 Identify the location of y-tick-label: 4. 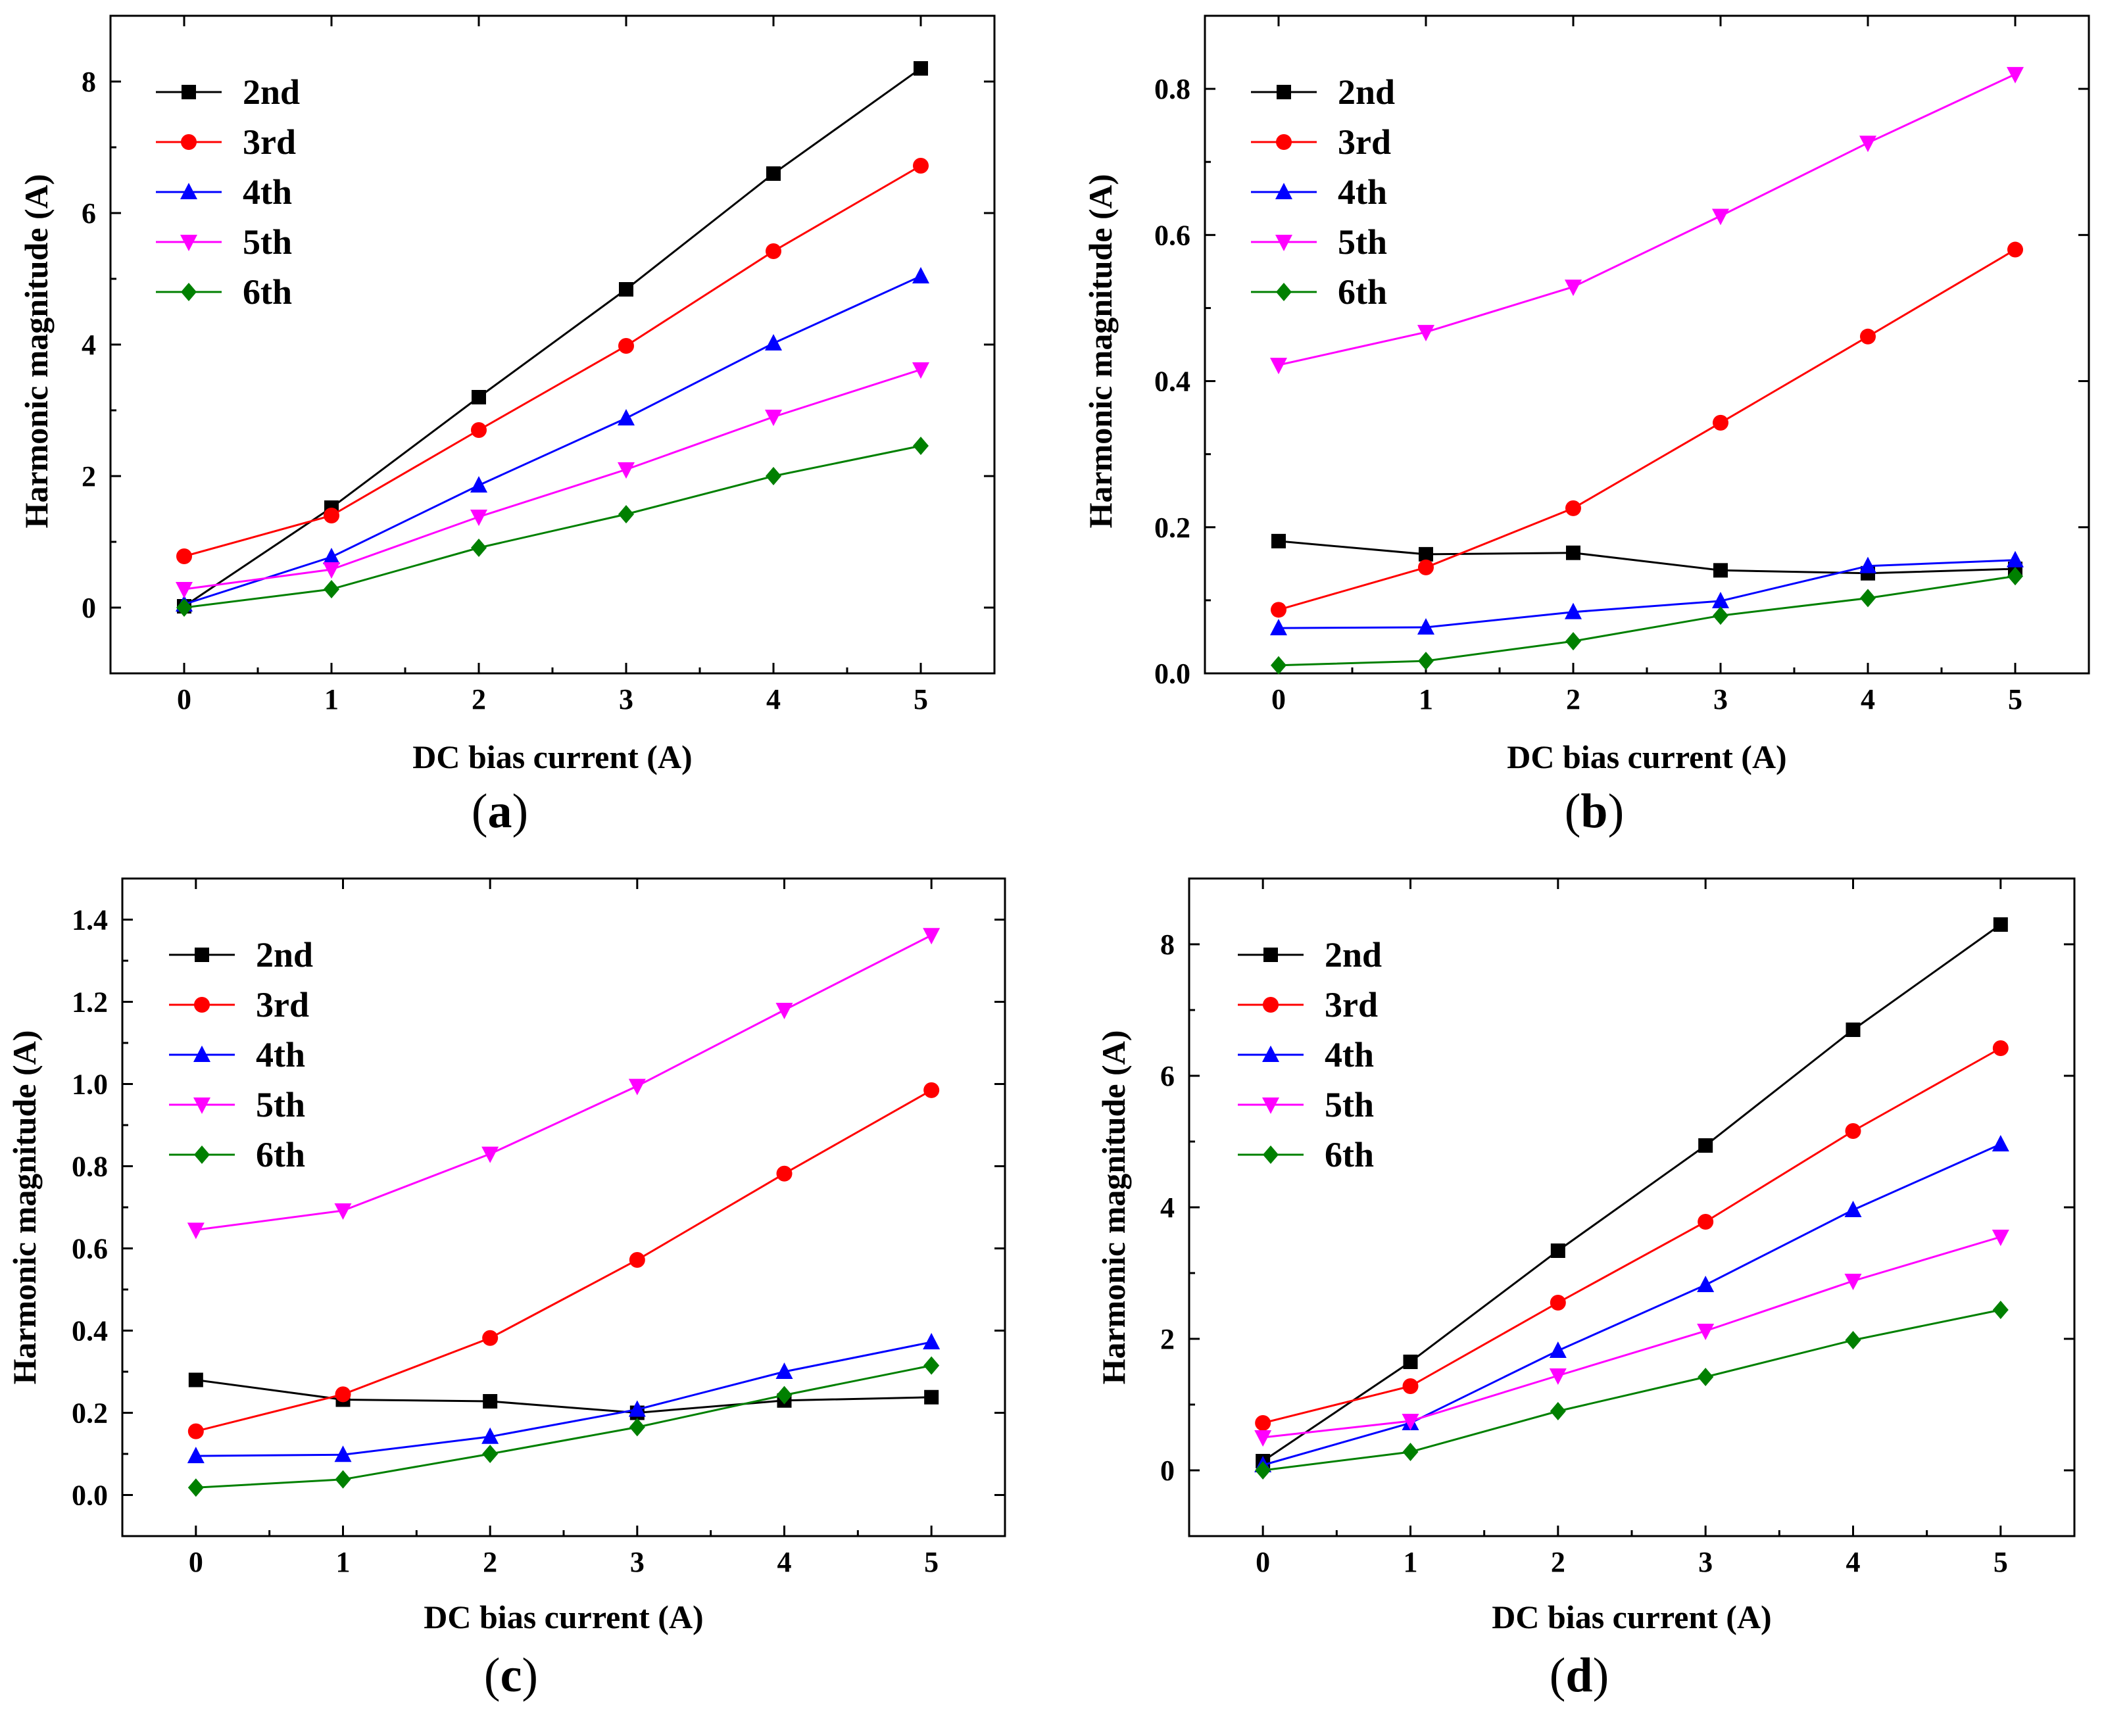
(1168, 1208).